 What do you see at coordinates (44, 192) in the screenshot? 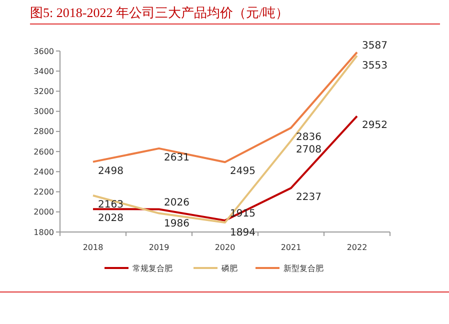
I see `y-tick-label: 2200` at bounding box center [44, 192].